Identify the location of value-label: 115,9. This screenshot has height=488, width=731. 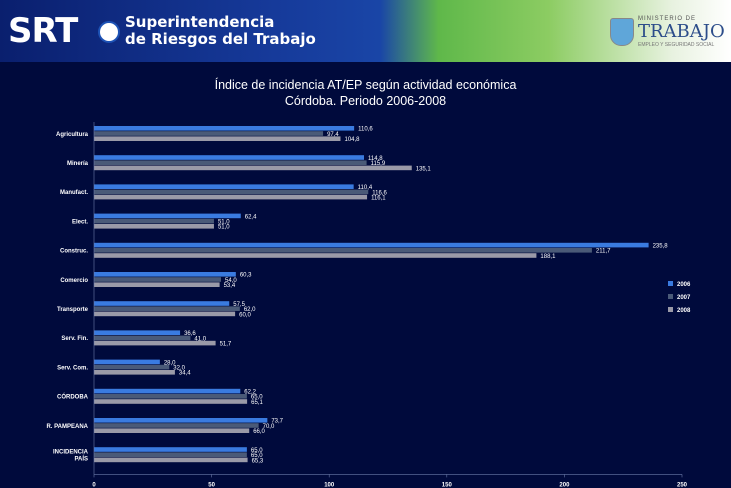
(378, 164).